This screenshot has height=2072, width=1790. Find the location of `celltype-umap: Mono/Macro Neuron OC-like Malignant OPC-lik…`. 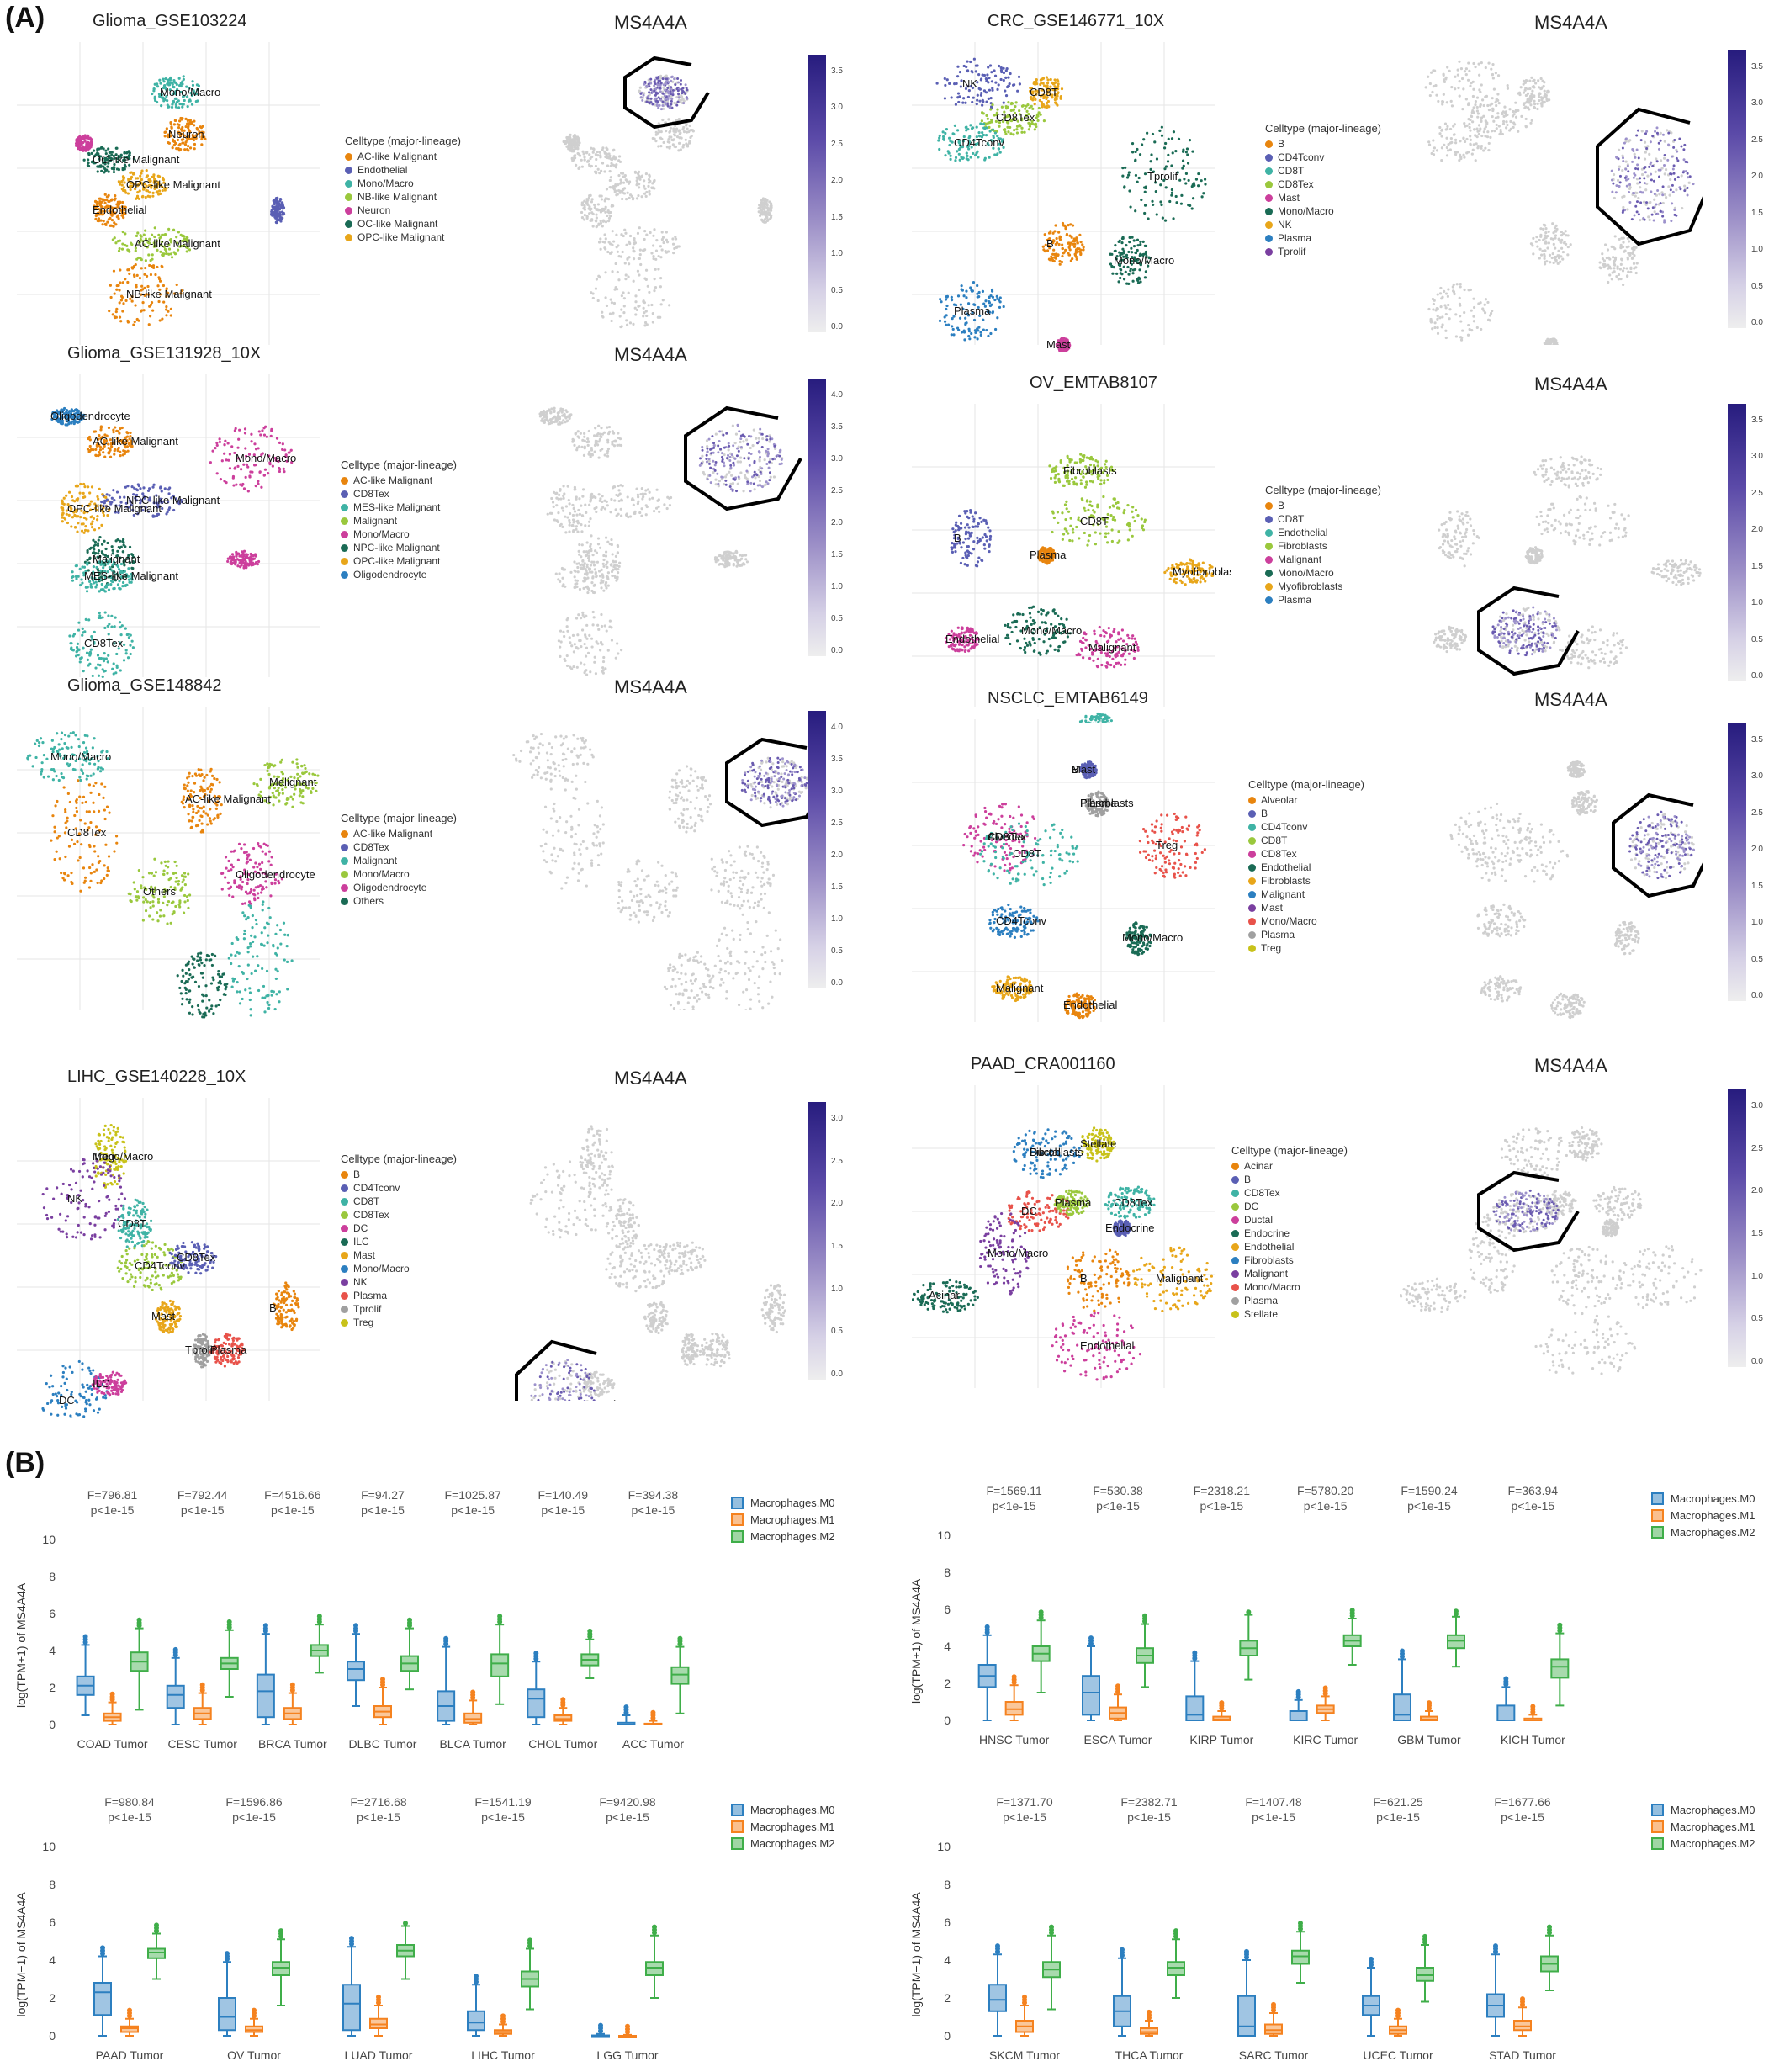

celltype-umap: Mono/Macro Neuron OC-like Malignant OPC-lik… is located at coordinates (168, 193).